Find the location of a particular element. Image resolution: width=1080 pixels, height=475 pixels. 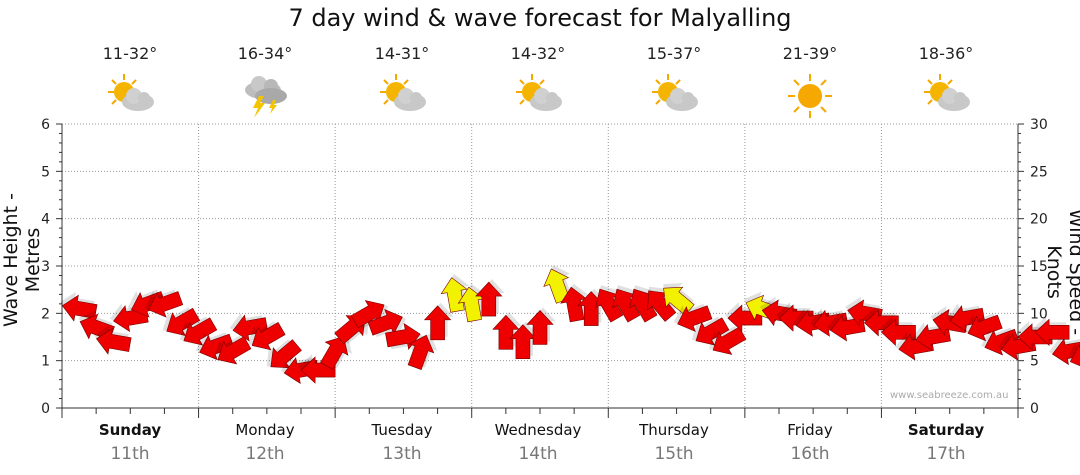

right-axis-label: Wind Speed - Knots is located at coordinates (1061, 271).